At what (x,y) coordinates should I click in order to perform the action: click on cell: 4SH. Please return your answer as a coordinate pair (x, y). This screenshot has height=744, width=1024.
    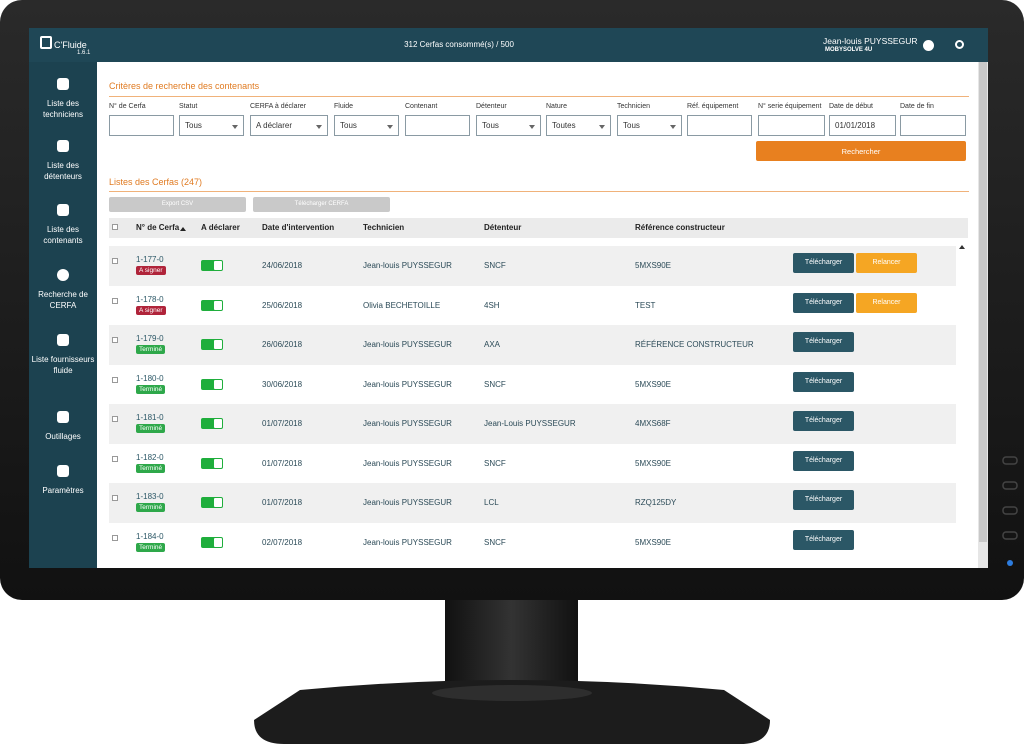
    Looking at the image, I should click on (492, 305).